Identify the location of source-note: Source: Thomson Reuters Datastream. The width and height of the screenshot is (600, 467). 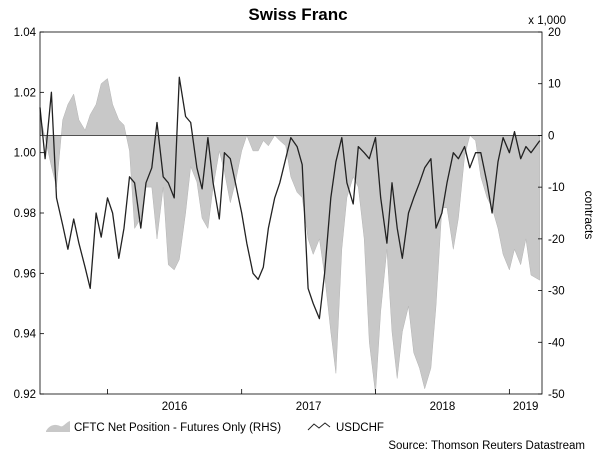
(486, 446).